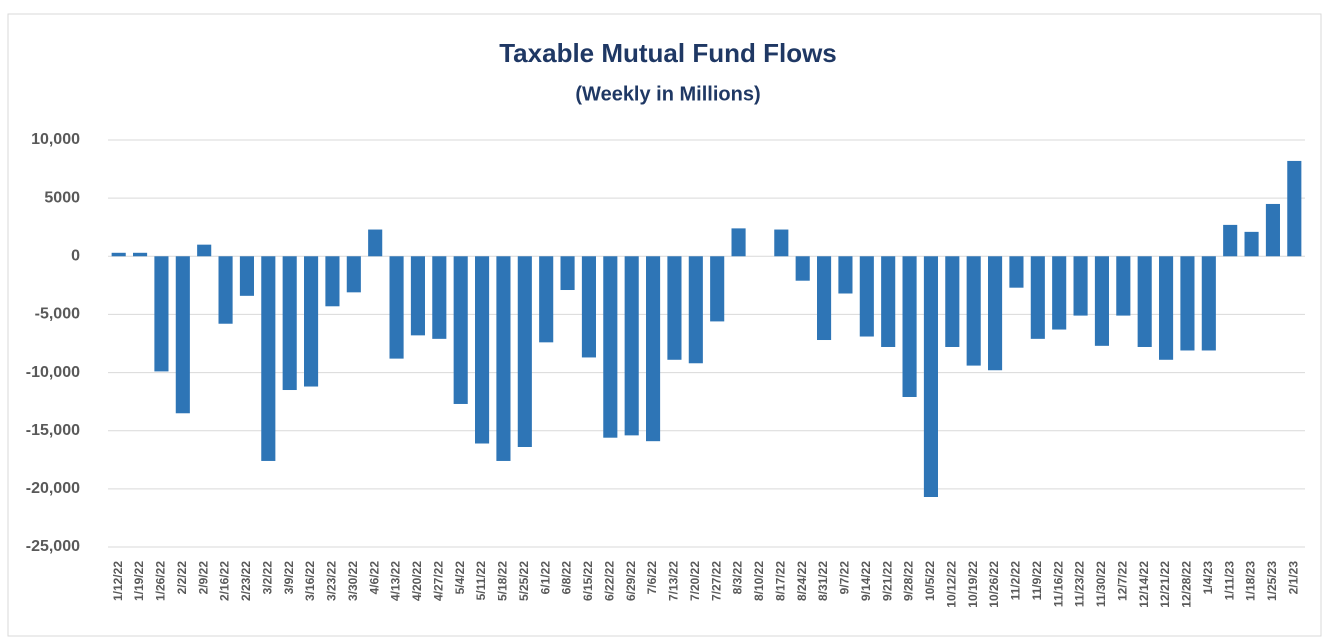  I want to click on x-tick-label: 11/30/22, so click(1101, 584).